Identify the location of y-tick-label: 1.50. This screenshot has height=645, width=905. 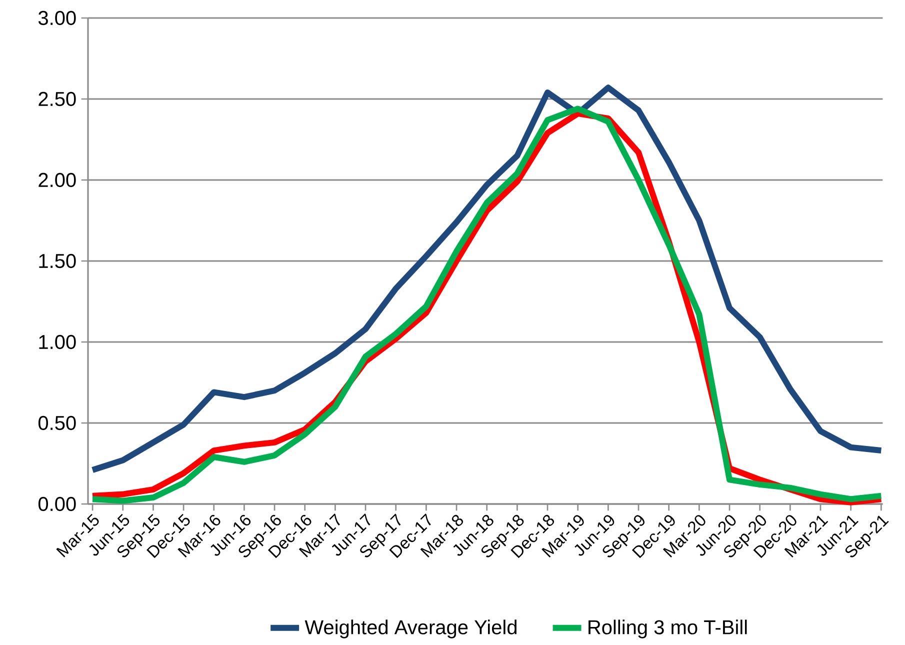
(57, 261).